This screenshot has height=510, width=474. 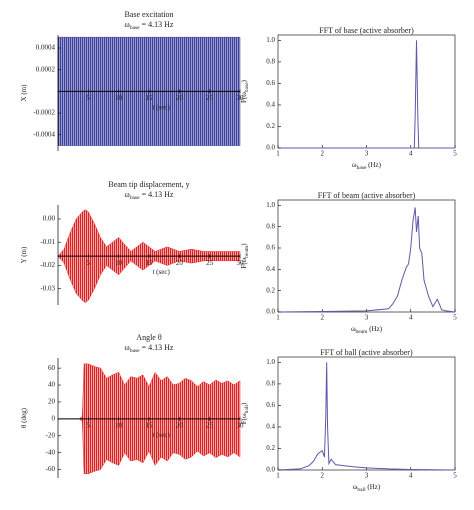 I want to click on x-axis-label: ωbeam (Hz), so click(x=367, y=330).